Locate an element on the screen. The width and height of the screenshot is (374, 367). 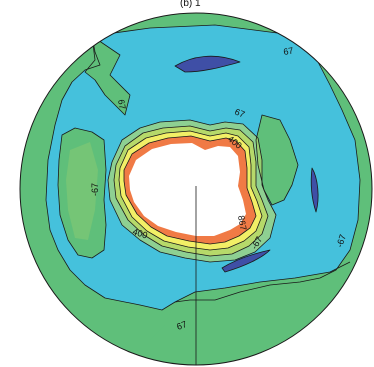
contour-green-patch-right is located at coordinates (277, 160).